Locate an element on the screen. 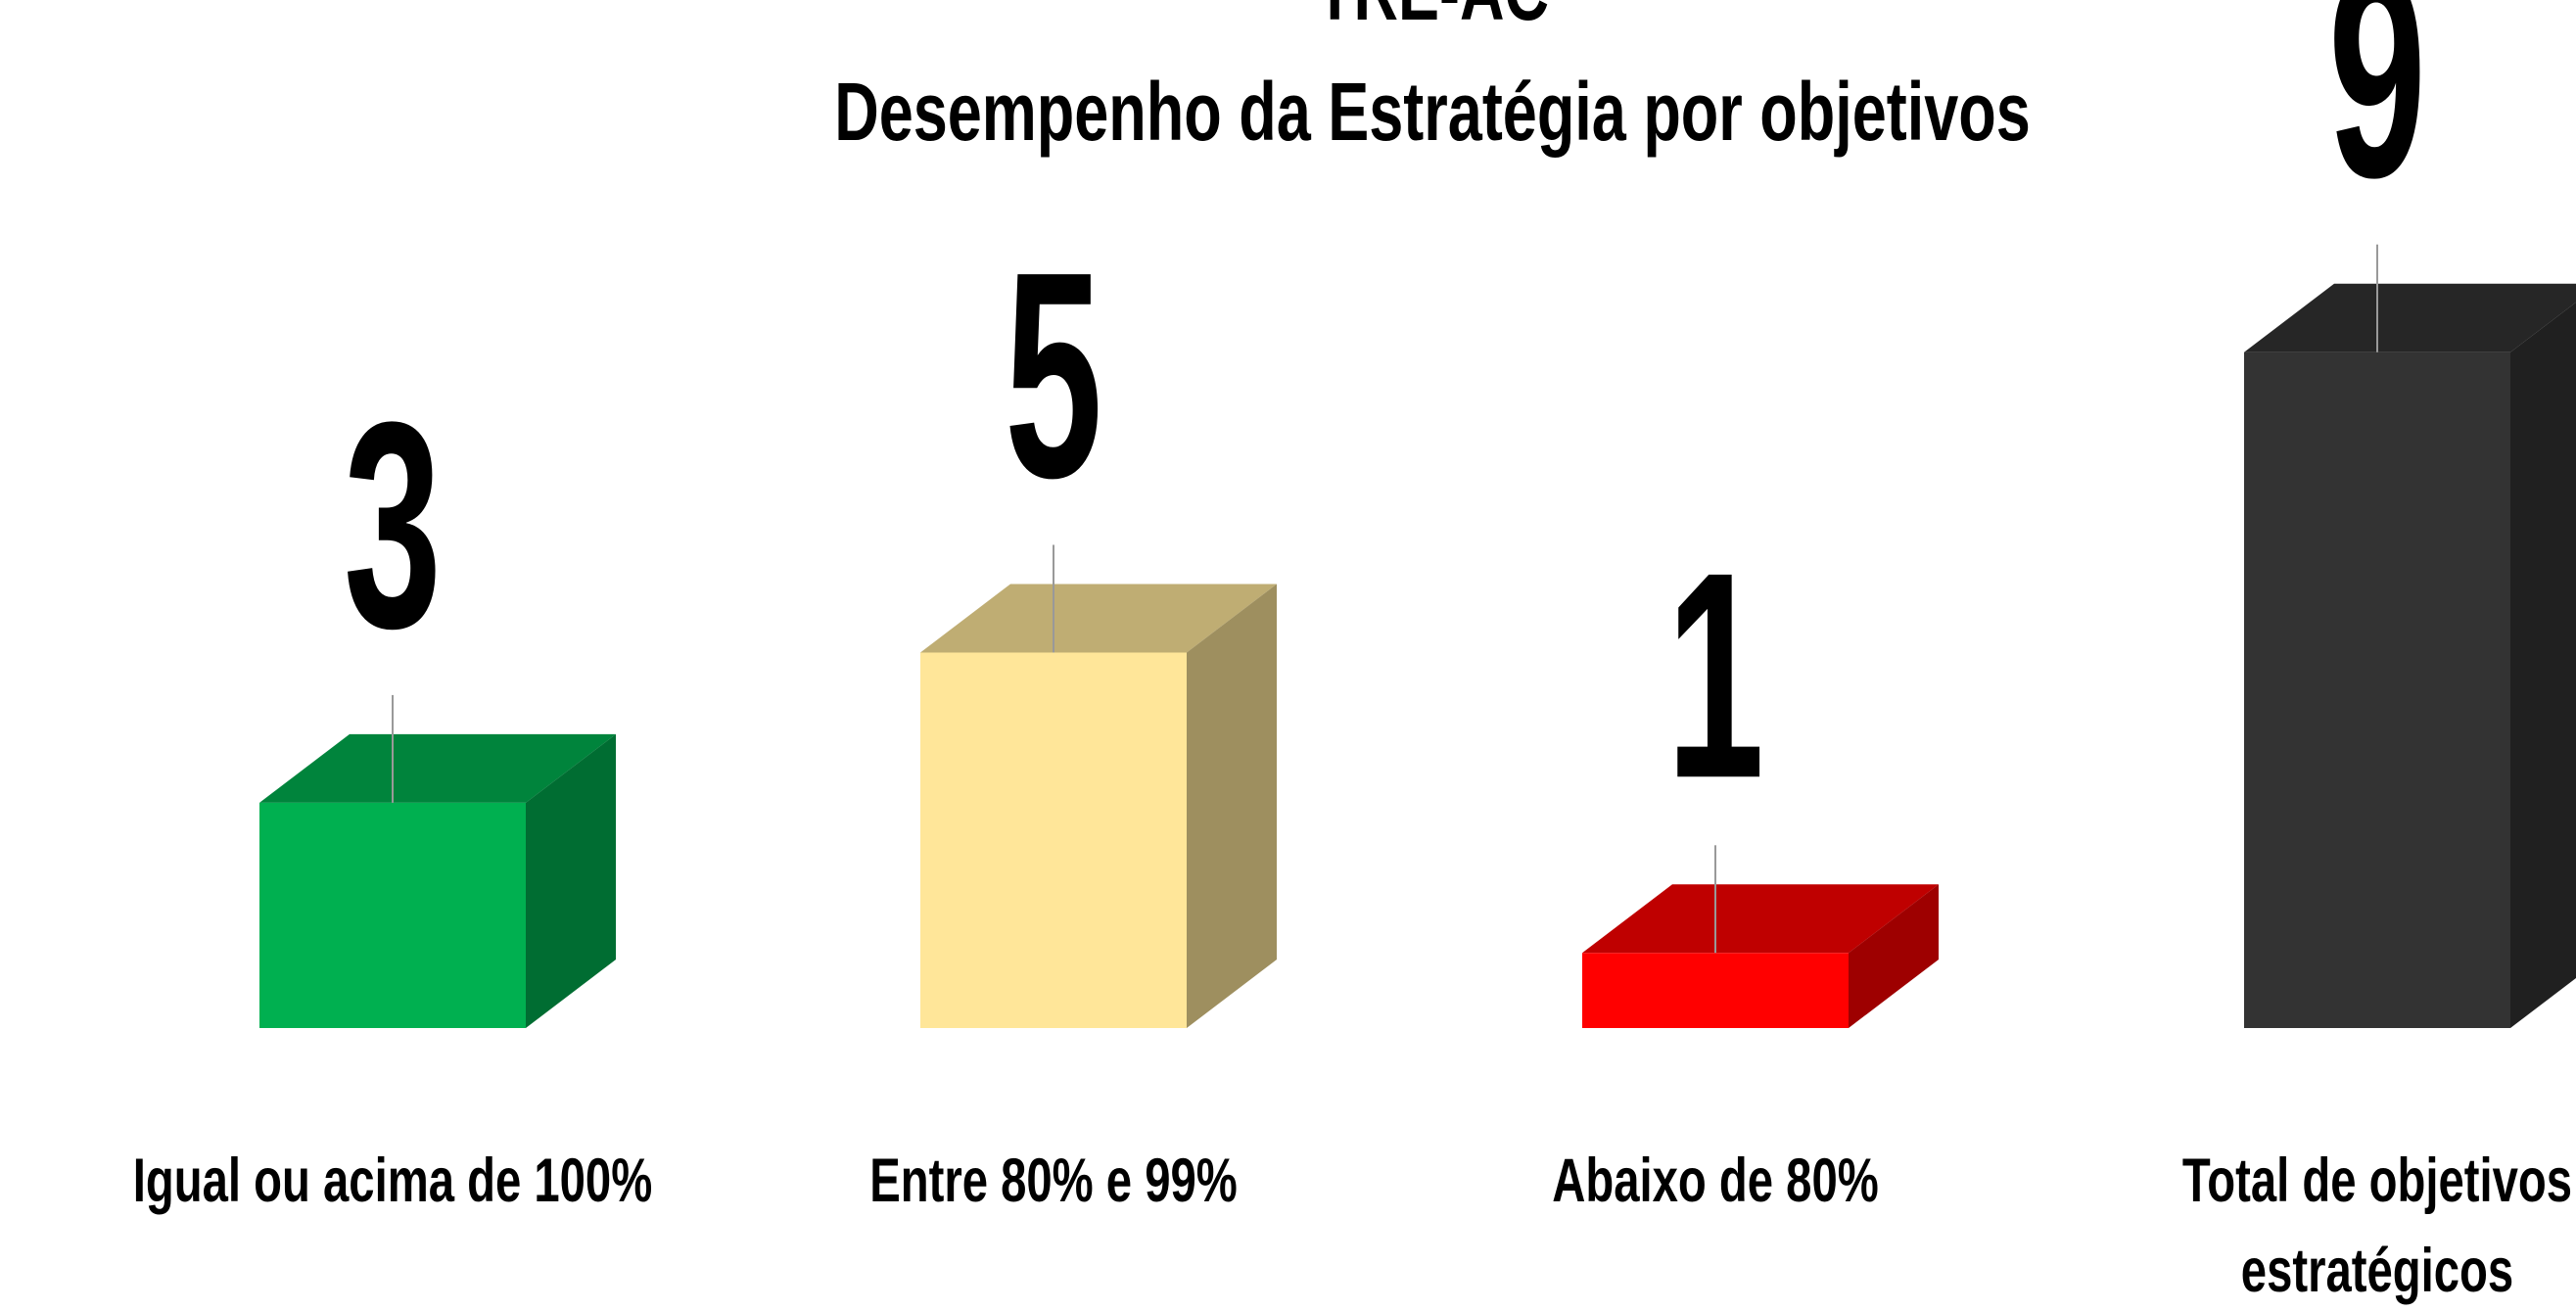 This screenshot has height=1311, width=2576. x-tick-label: Entre 80% e 99% is located at coordinates (1053, 1181).